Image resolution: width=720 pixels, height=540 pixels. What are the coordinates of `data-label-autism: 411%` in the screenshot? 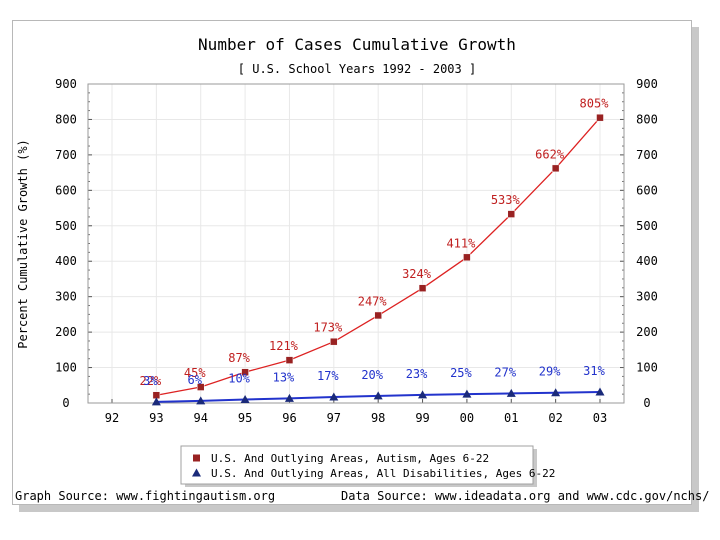 It's located at (461, 243).